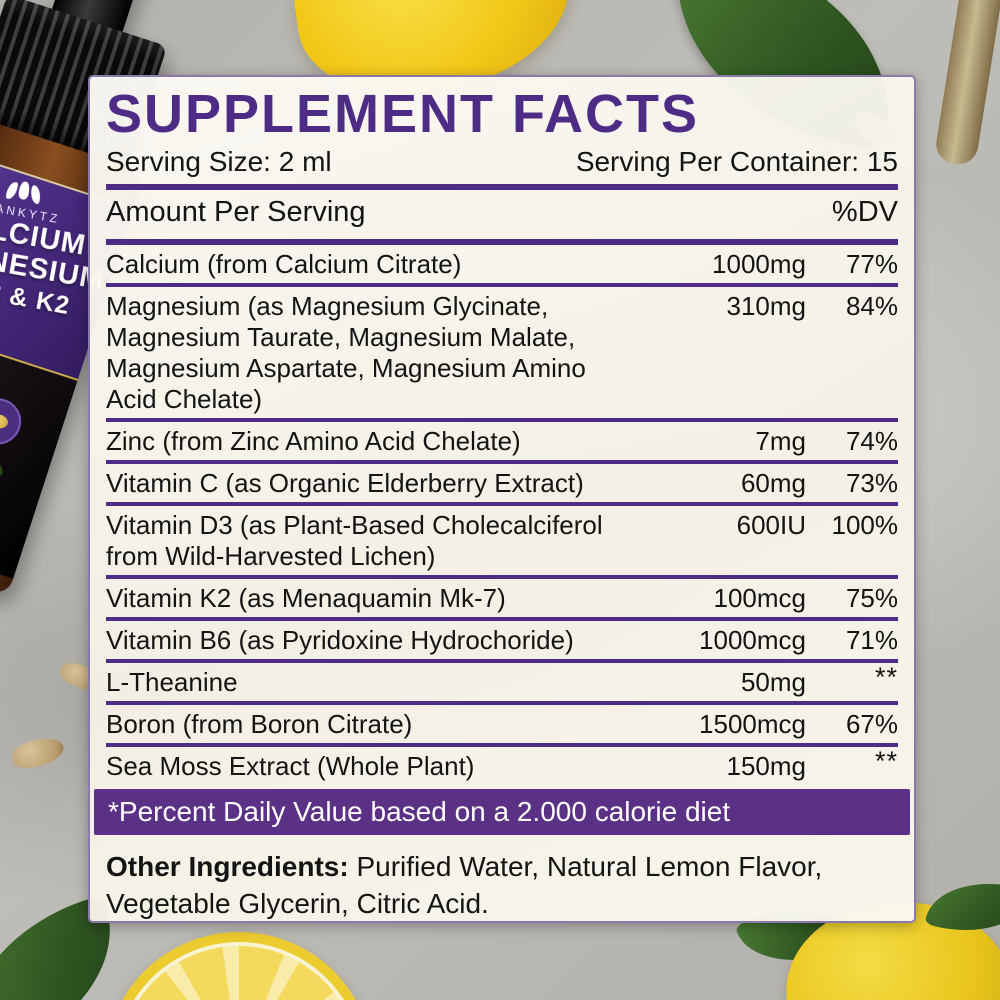 Image resolution: width=1000 pixels, height=1000 pixels. Describe the element at coordinates (871, 640) in the screenshot. I see `nutrient-dv: 71%` at that location.